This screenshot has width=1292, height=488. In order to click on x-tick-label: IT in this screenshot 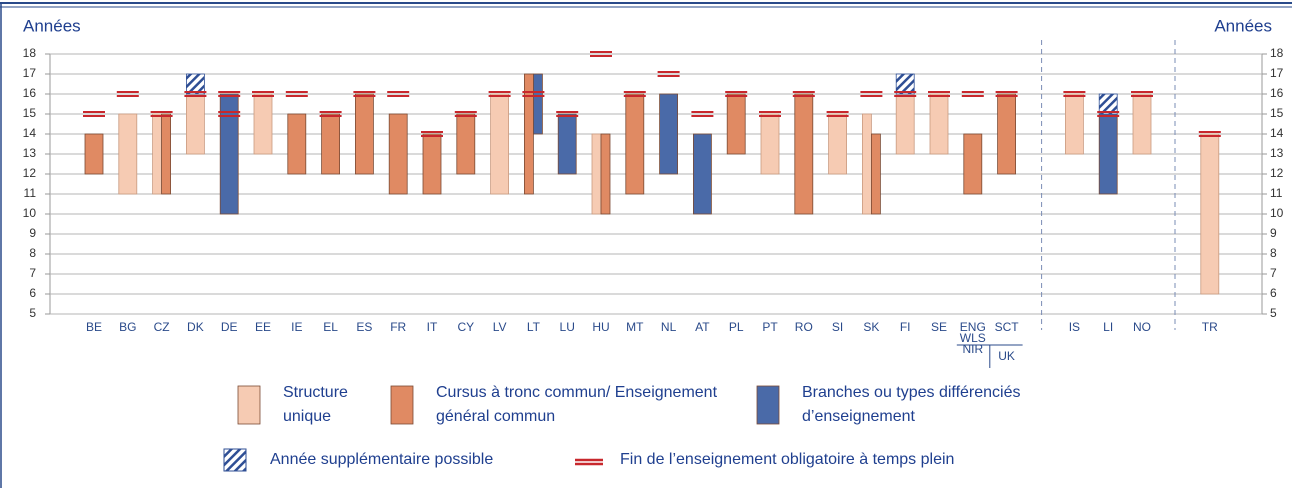, I will do `click(432, 327)`.